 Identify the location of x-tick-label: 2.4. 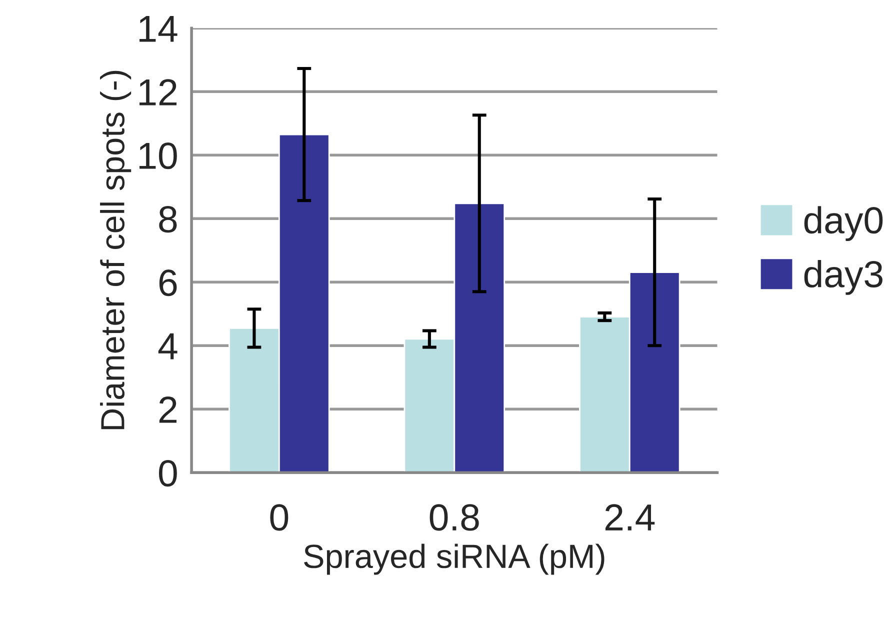
(630, 517).